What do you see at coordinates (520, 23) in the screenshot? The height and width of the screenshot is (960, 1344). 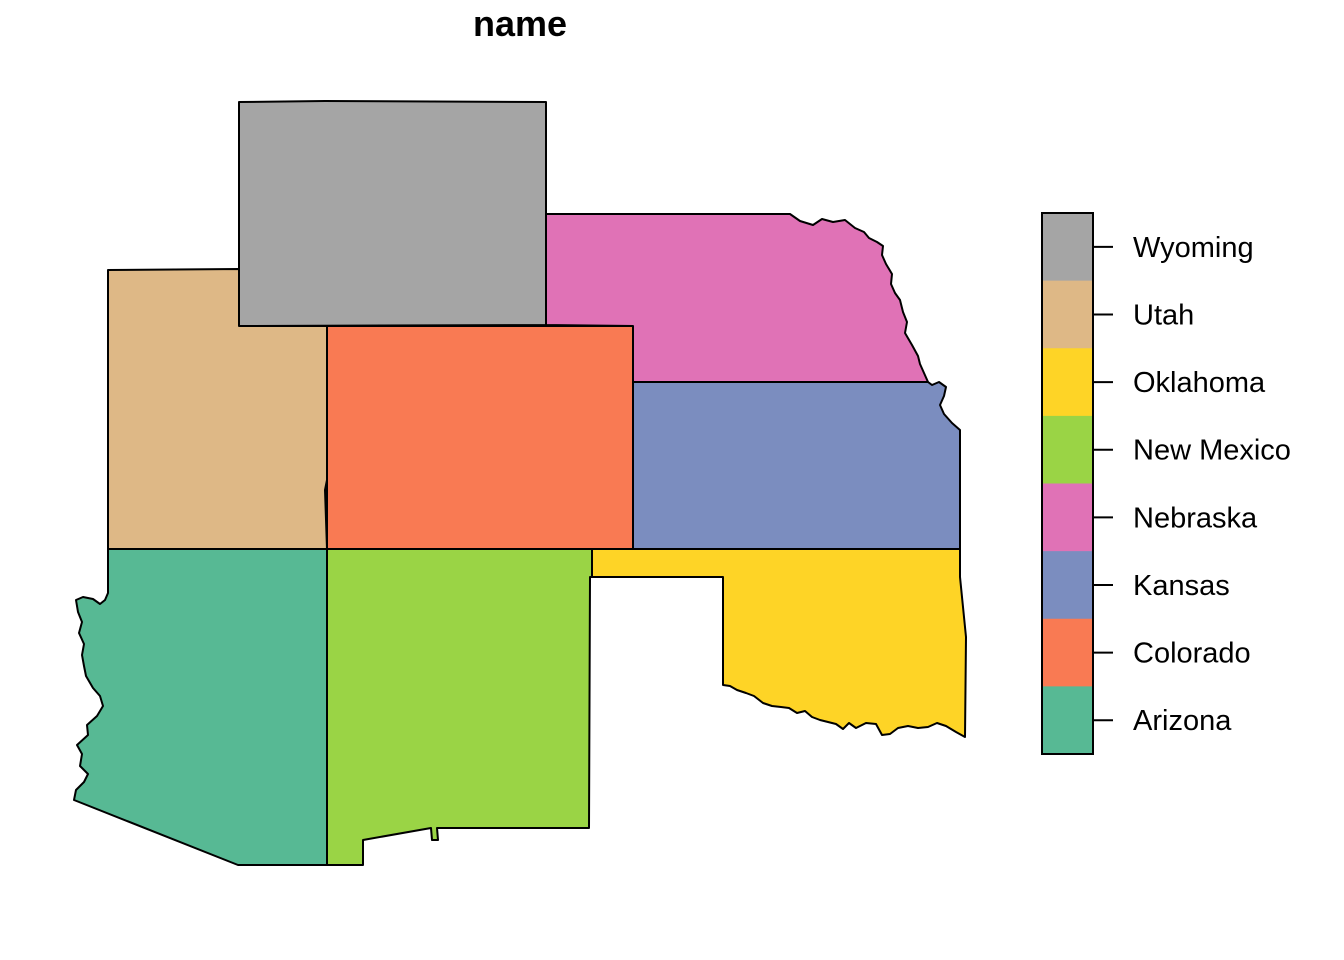 I see `map-title: name` at bounding box center [520, 23].